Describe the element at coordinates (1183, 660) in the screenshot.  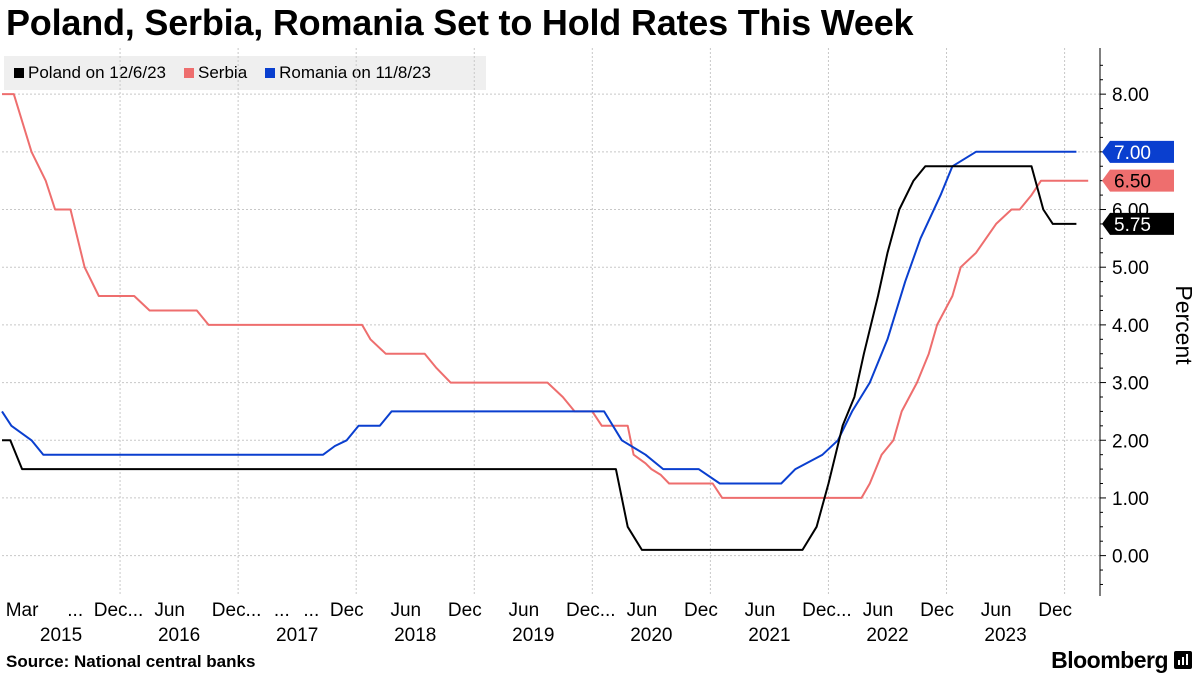
I see `bloomberg-terminal-icon` at that location.